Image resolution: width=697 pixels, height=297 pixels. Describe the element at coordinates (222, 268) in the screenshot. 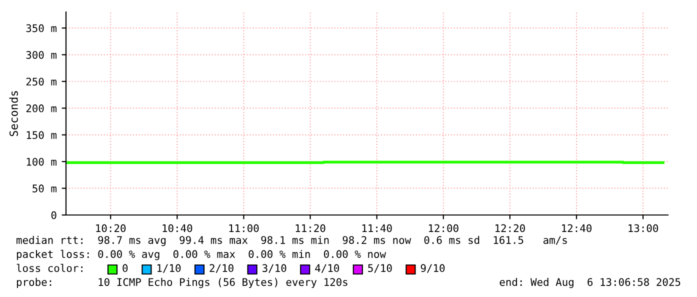

I see `legend-label: 2/10` at that location.